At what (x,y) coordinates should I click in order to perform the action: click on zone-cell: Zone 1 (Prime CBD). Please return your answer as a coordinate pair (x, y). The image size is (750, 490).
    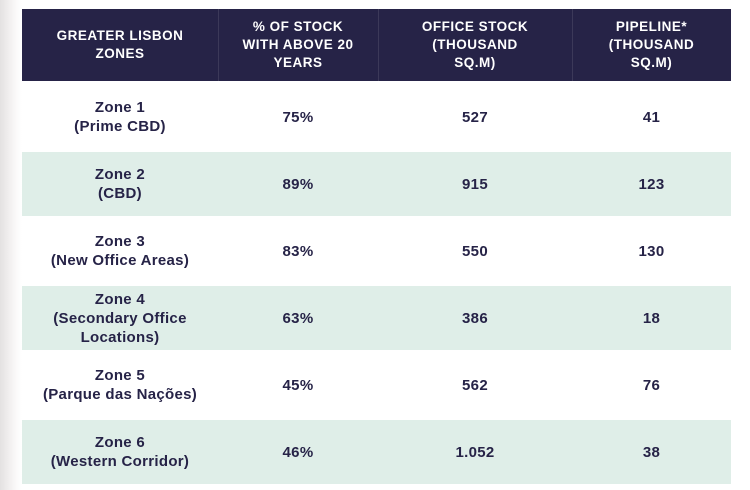
    Looking at the image, I should click on (120, 117).